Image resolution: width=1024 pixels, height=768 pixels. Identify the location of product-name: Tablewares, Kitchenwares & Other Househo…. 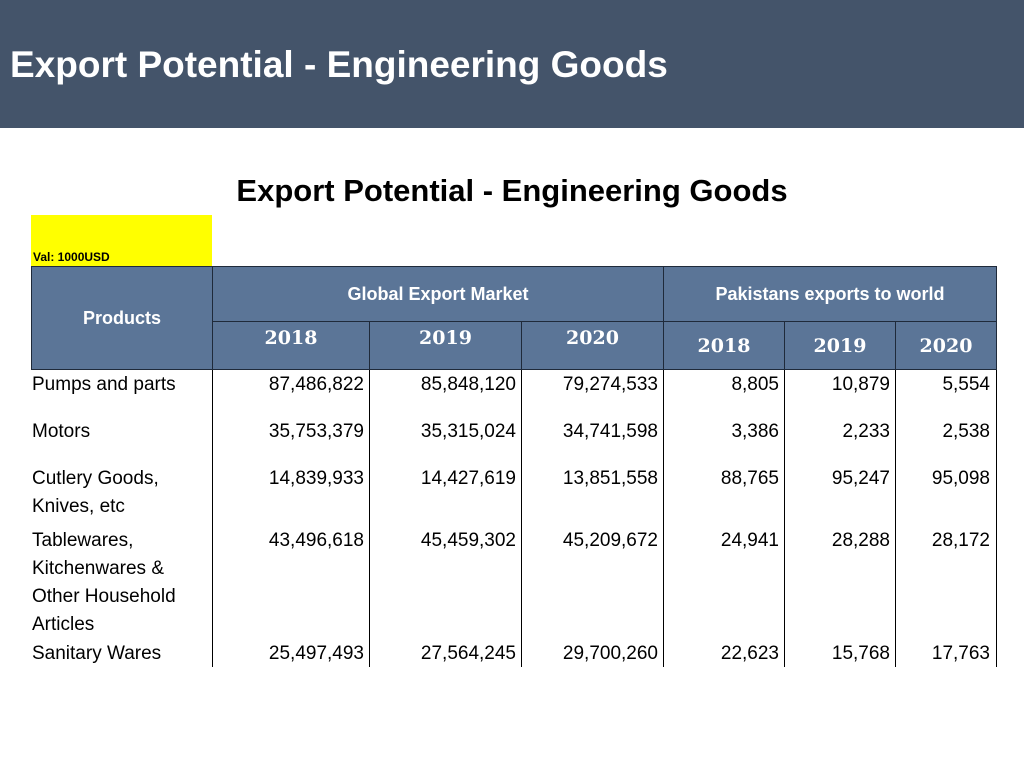
(104, 582).